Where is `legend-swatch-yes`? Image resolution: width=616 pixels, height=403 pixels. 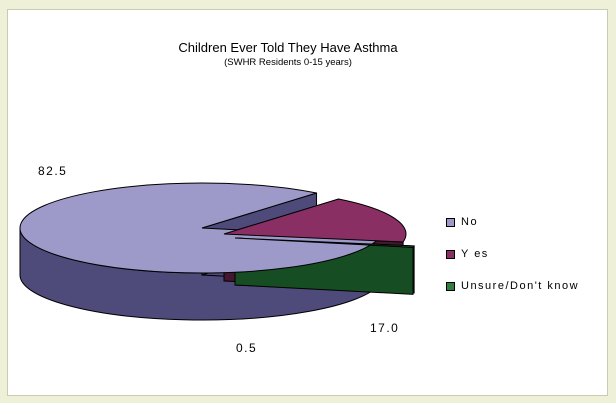 legend-swatch-yes is located at coordinates (450, 254).